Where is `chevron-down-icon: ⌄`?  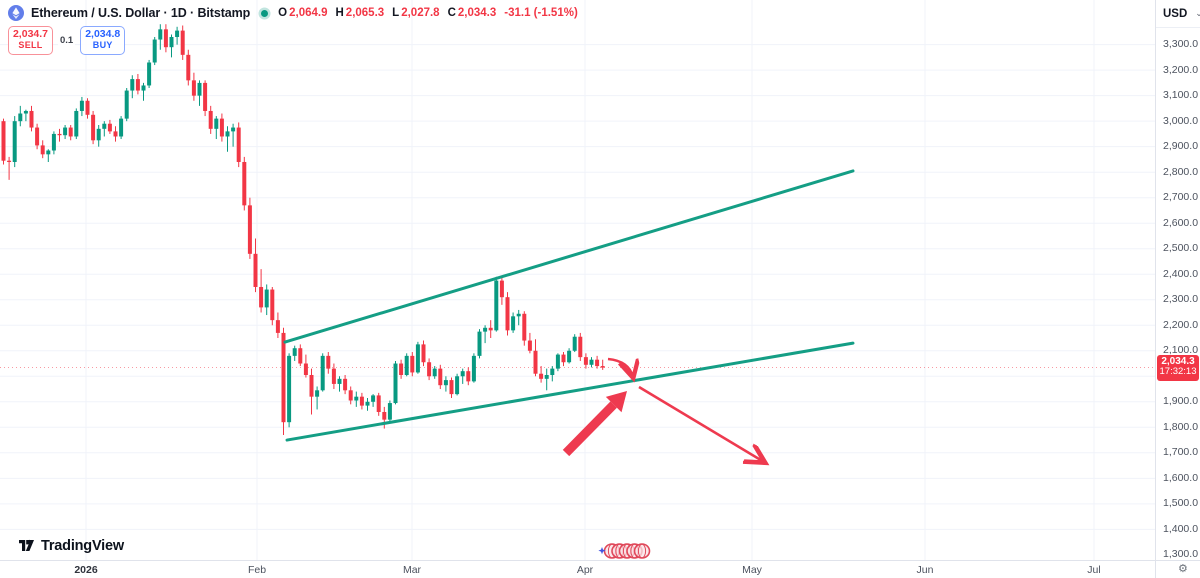
chevron-down-icon: ⌄ is located at coordinates (1197, 12).